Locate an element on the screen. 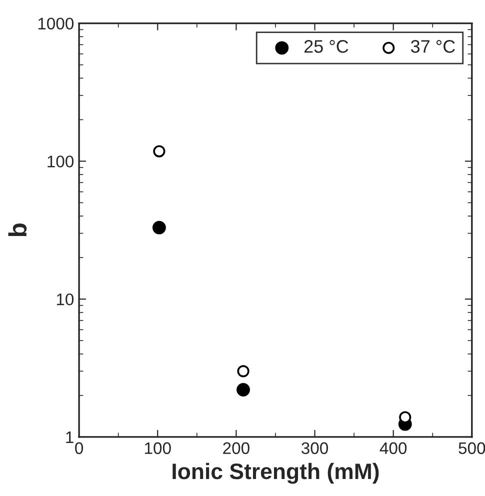  x-tick-label: 300 is located at coordinates (315, 448).